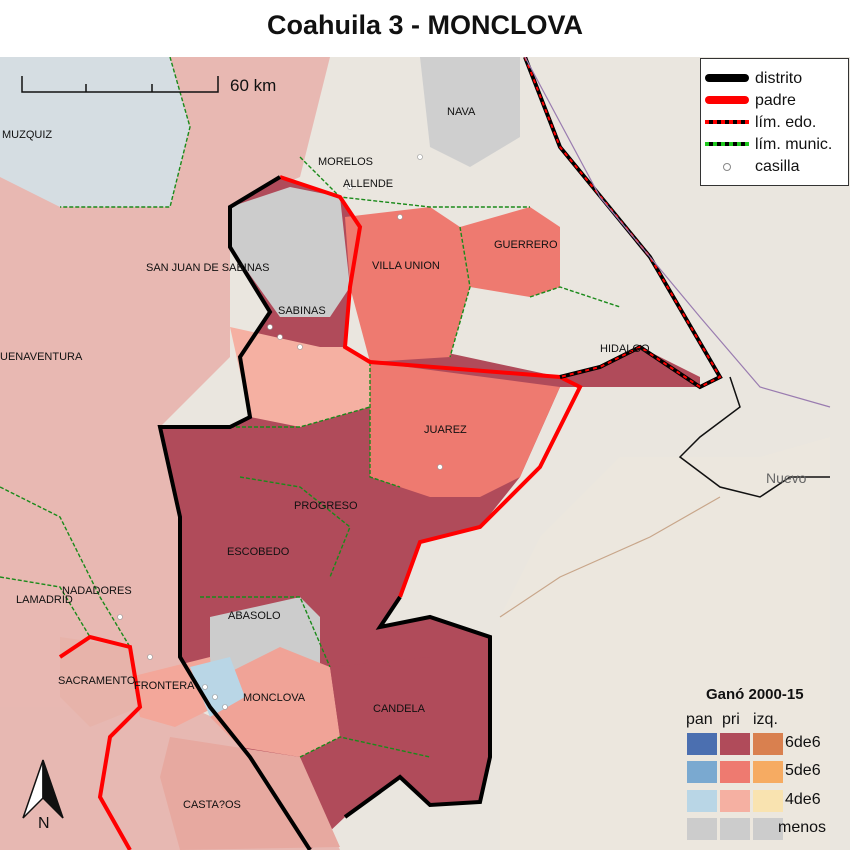 The height and width of the screenshot is (850, 850). What do you see at coordinates (779, 78) in the screenshot?
I see `legend-label: distrito` at bounding box center [779, 78].